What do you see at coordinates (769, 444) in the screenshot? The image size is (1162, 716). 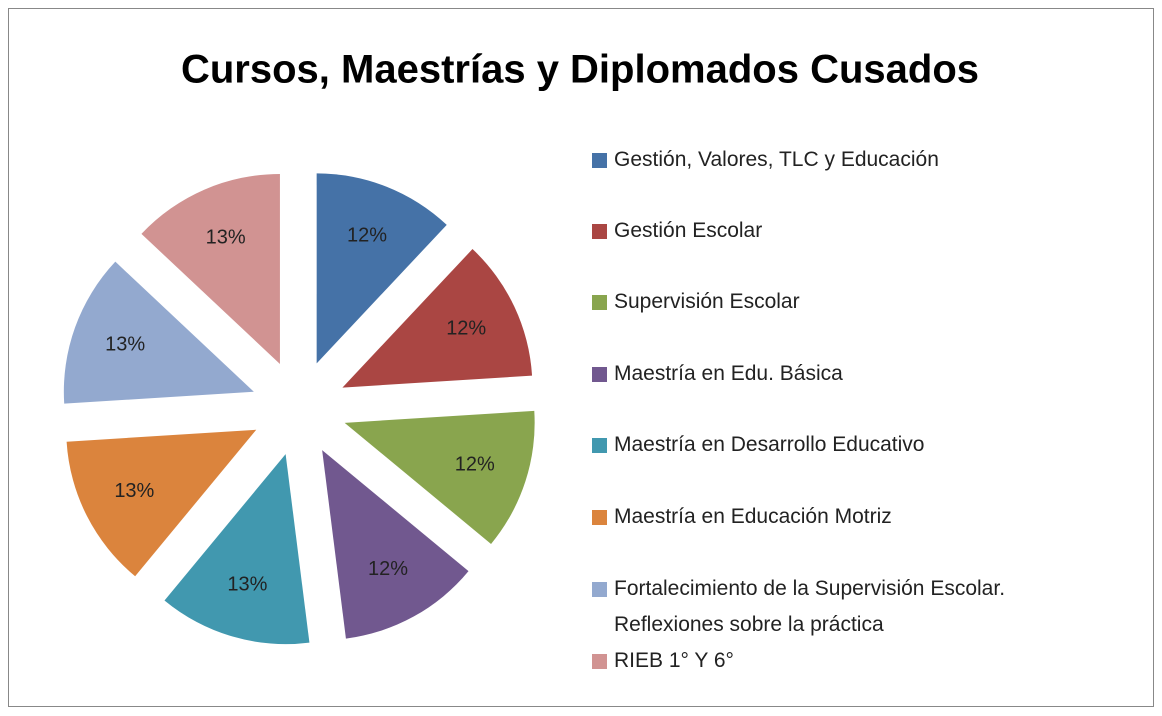 I see `legend-label: Maestría en Desarrollo Educativo` at bounding box center [769, 444].